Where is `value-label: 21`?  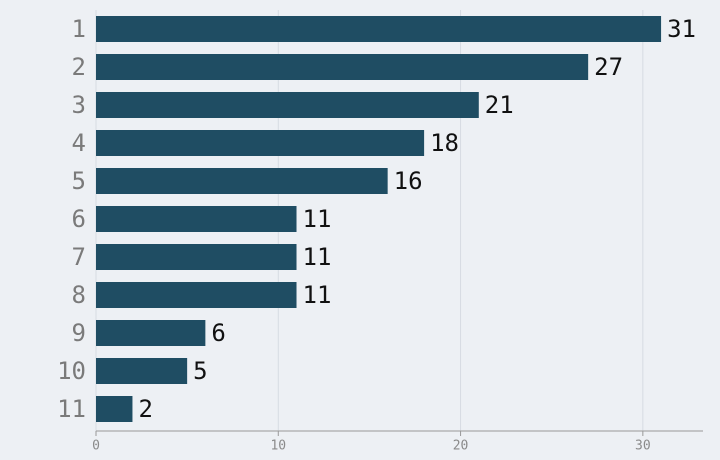
value-label: 21 is located at coordinates (499, 105).